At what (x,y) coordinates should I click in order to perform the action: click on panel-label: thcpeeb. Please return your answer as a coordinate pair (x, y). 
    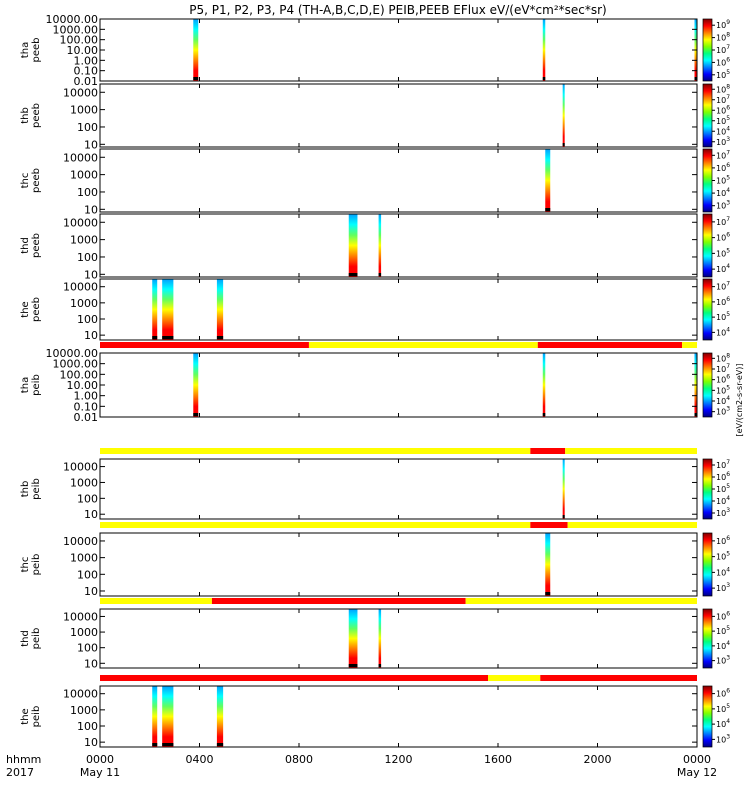
    Looking at the image, I should click on (31, 180).